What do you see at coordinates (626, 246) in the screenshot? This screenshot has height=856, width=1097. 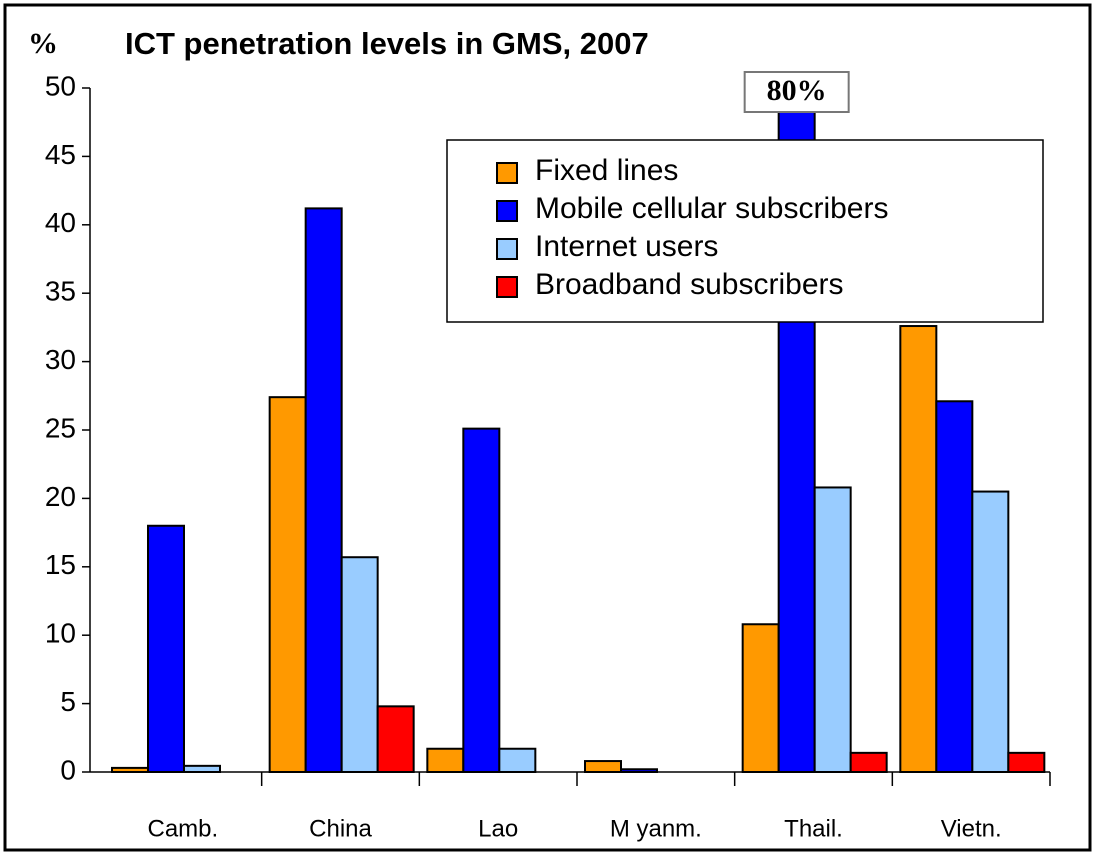 I see `legend-label: Internet users` at bounding box center [626, 246].